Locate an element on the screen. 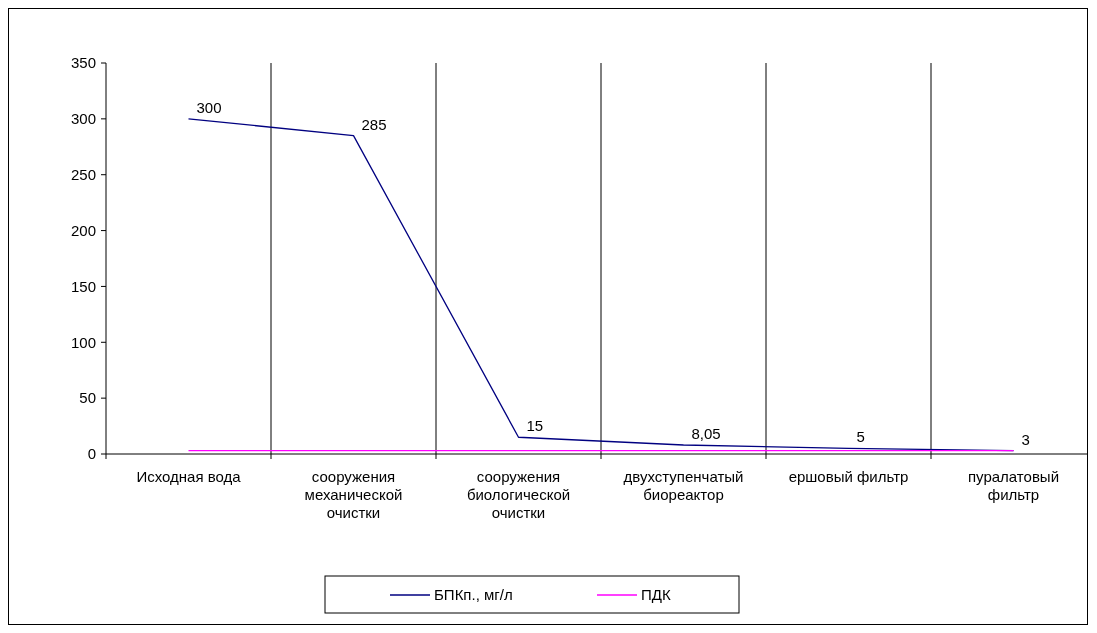  data-label: 300 is located at coordinates (209, 107).